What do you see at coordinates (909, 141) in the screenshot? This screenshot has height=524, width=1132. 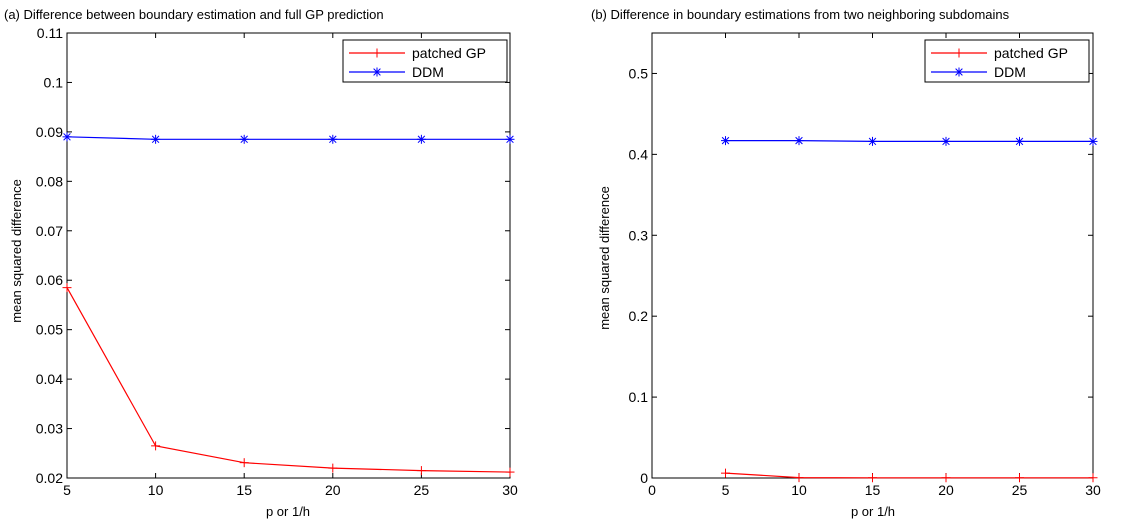 I see `chart-b-series-ddm-line` at bounding box center [909, 141].